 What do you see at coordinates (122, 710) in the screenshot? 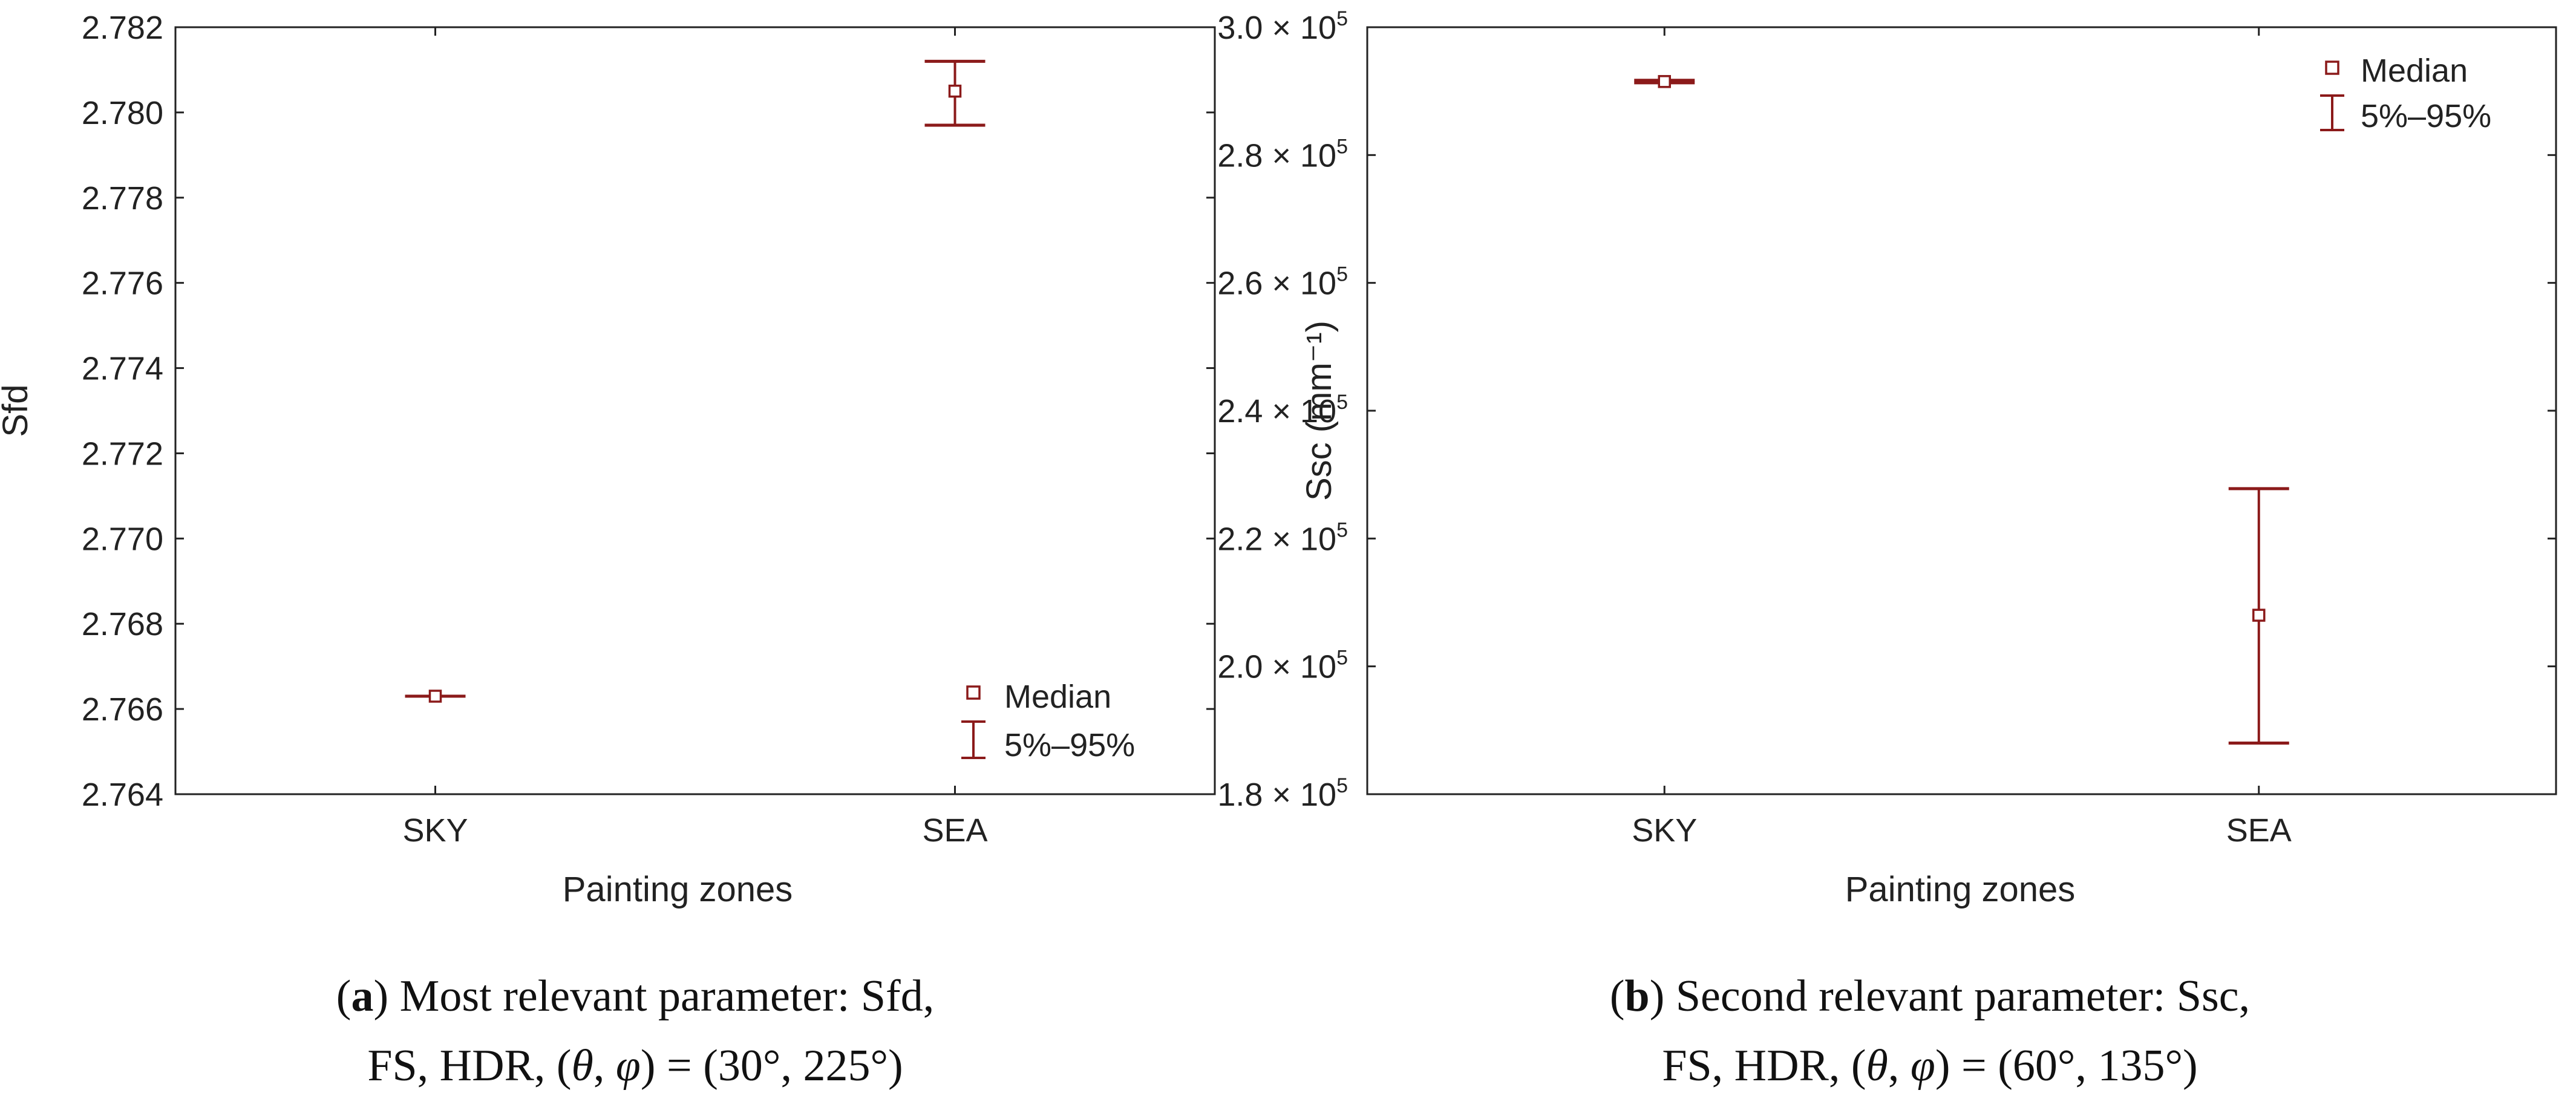
I see `y-tick-label: 2.766` at bounding box center [122, 710].